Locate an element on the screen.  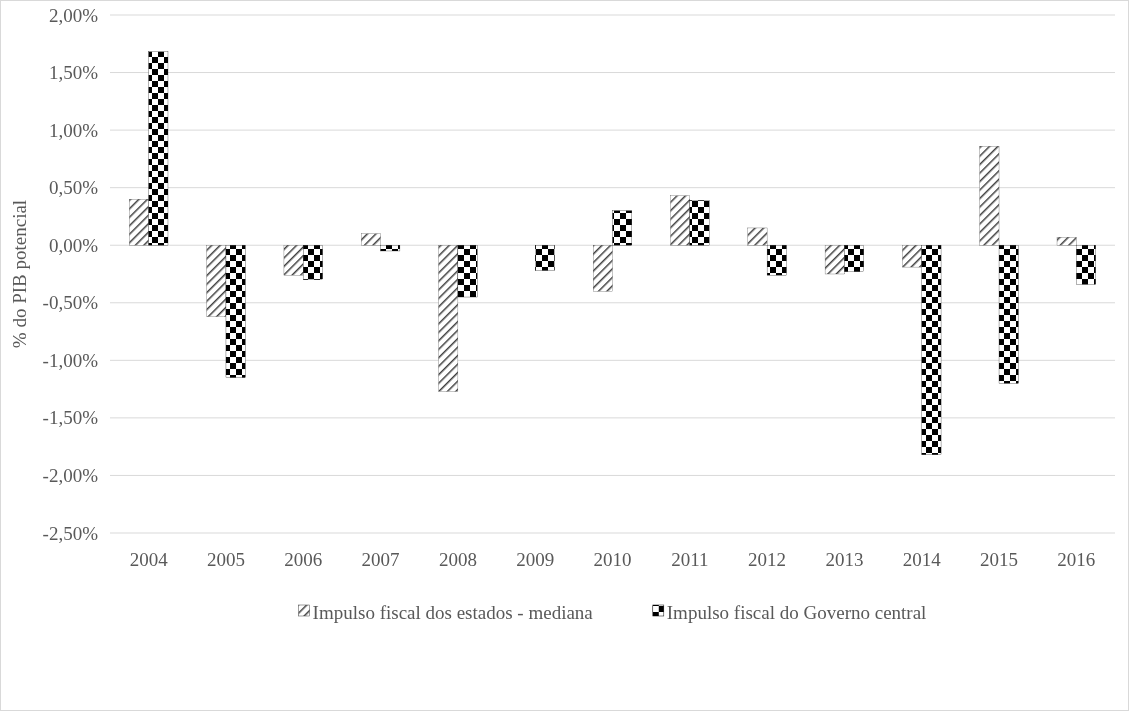
x-tick-label: 2013 is located at coordinates (844, 560).